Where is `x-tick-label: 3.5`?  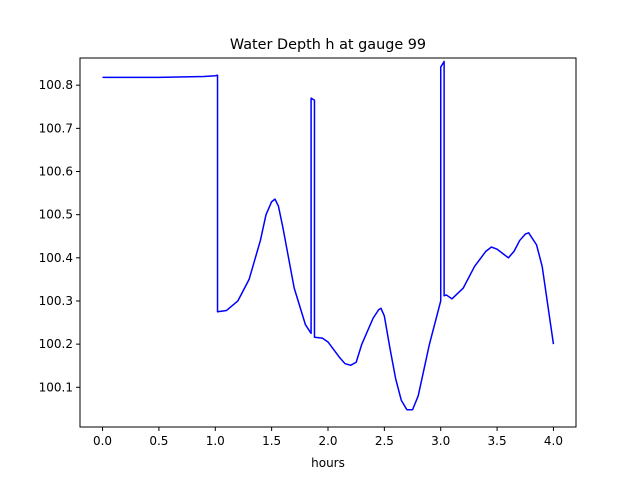 x-tick-label: 3.5 is located at coordinates (497, 441).